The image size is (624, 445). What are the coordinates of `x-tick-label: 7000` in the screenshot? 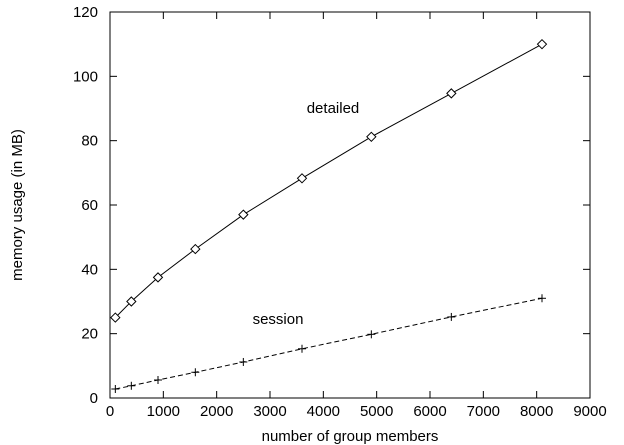 It's located at (483, 411).